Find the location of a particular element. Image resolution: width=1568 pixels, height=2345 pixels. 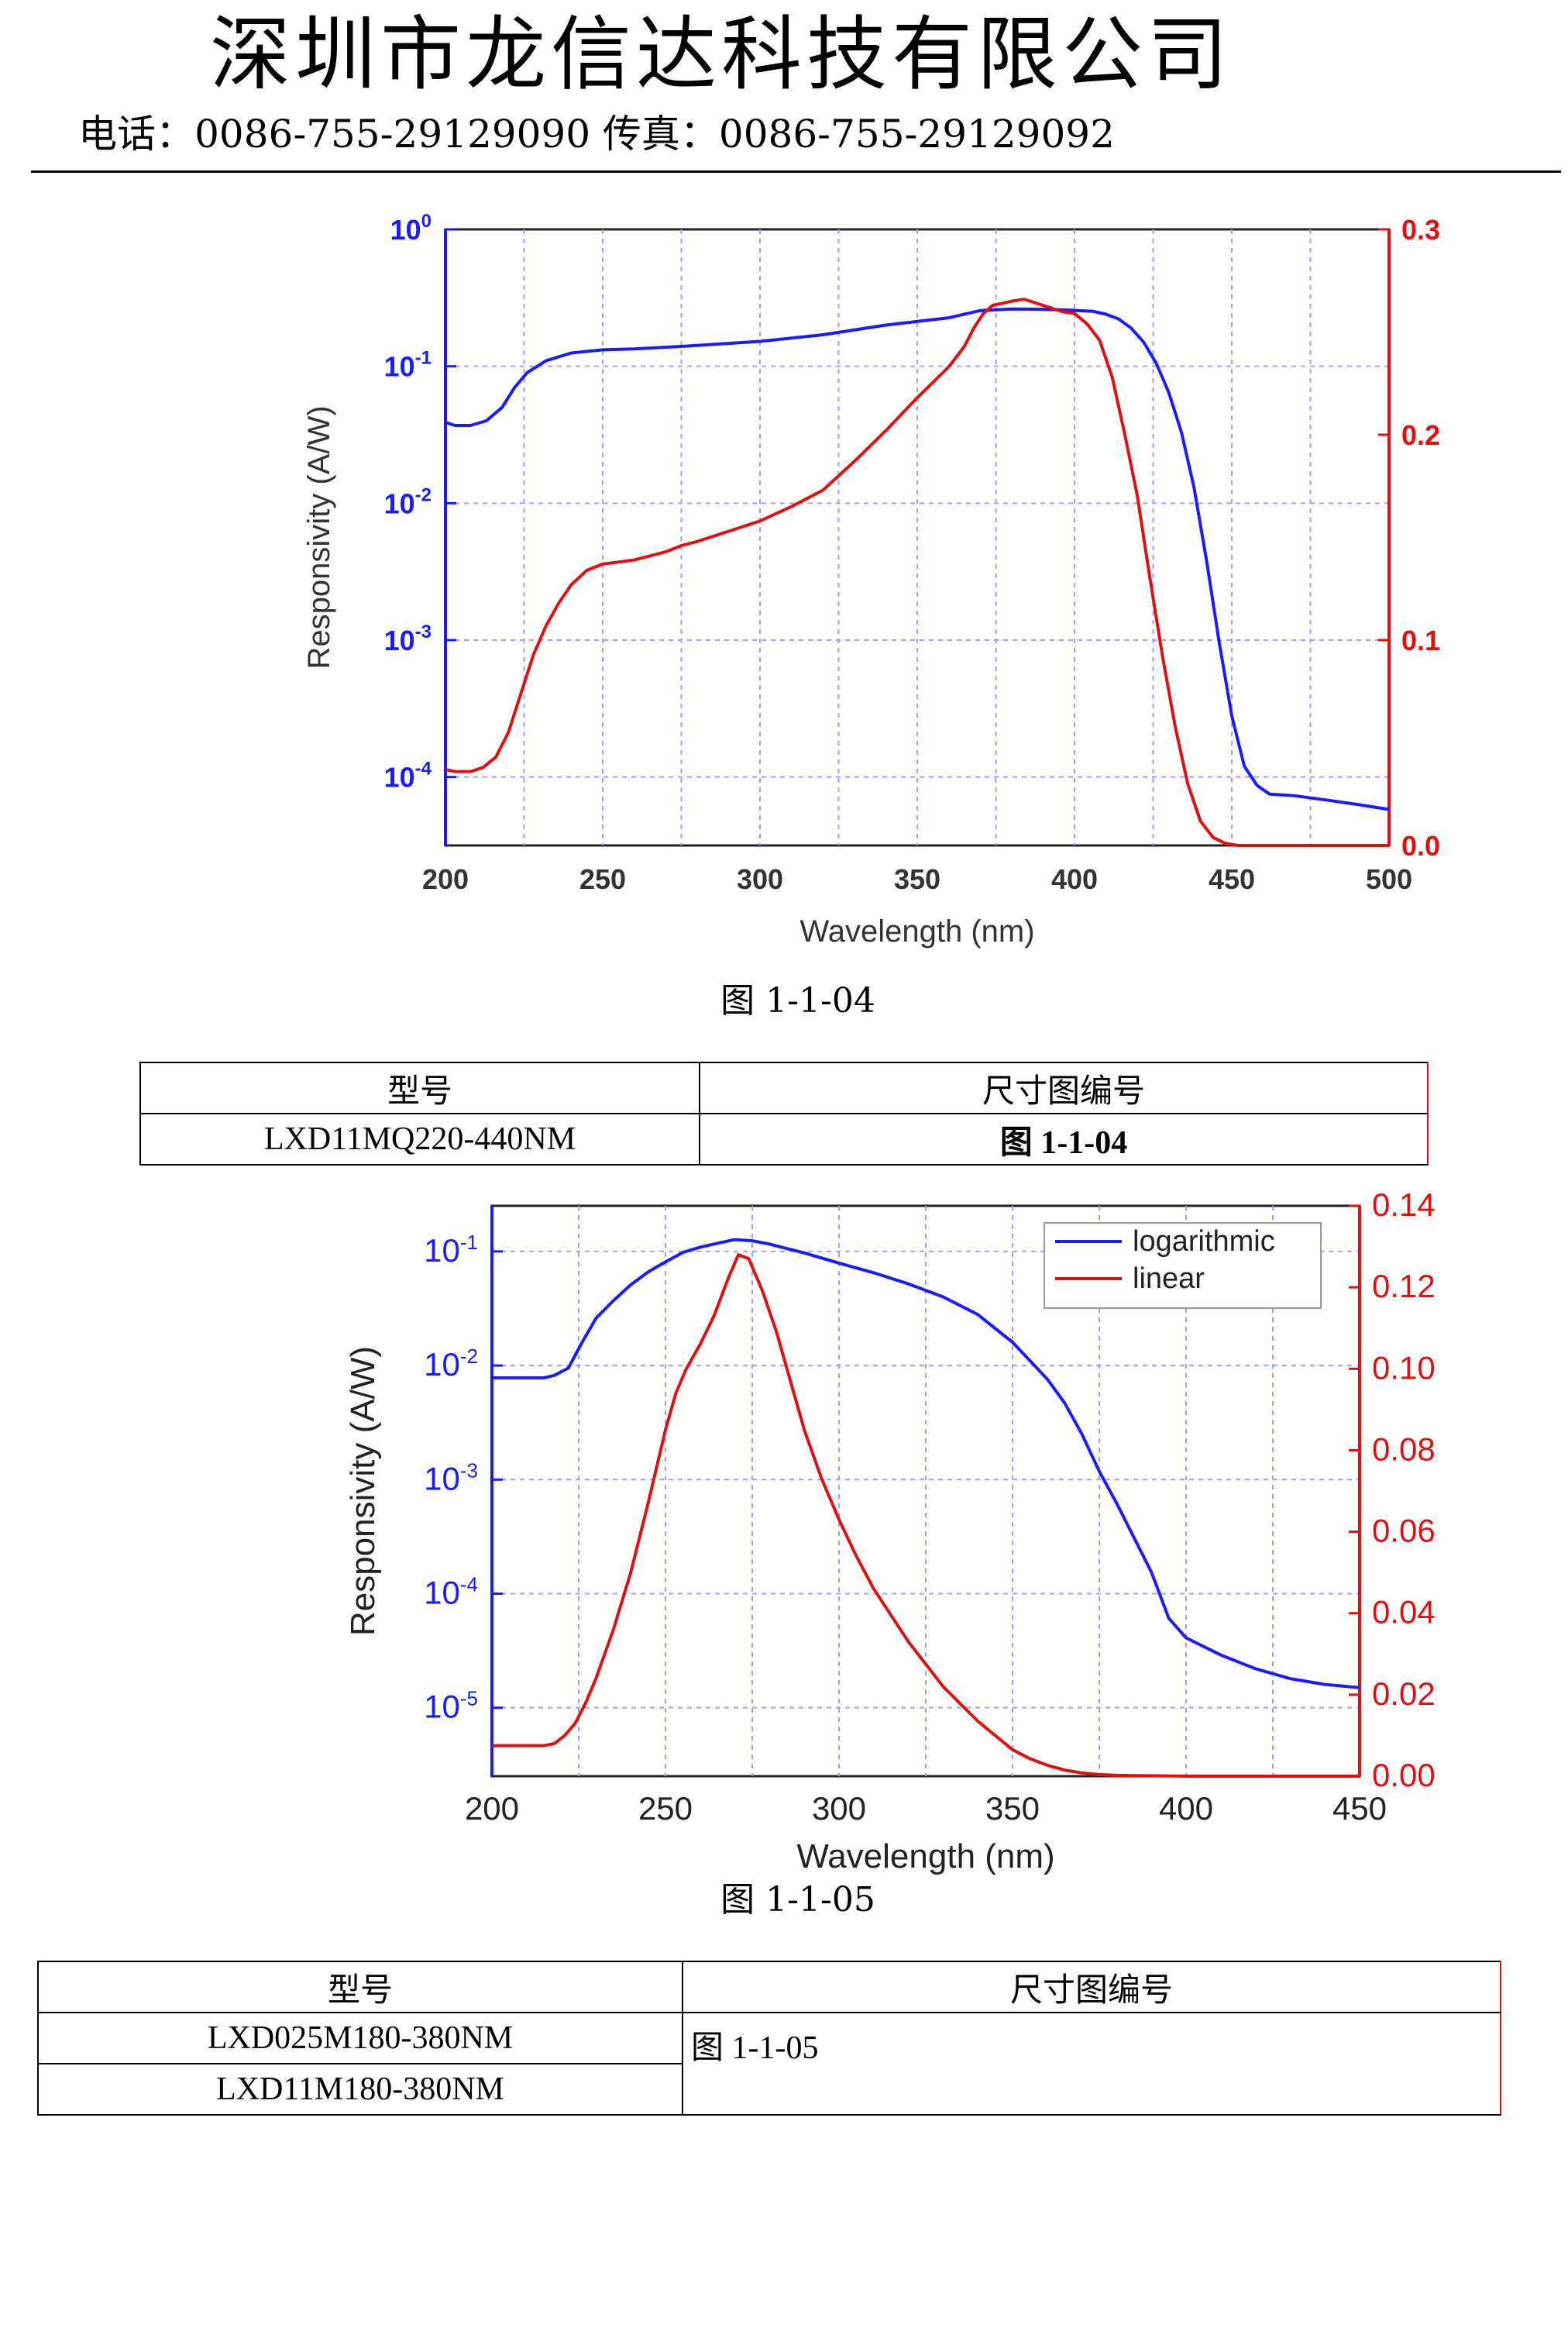

figure-caption-1-1-05: 图 1-1-05 is located at coordinates (797, 1900).